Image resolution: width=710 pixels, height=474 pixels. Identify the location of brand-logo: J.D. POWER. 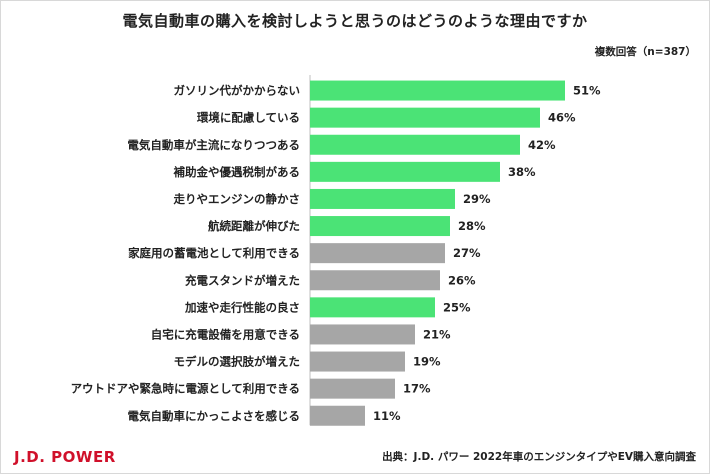
(65, 457).